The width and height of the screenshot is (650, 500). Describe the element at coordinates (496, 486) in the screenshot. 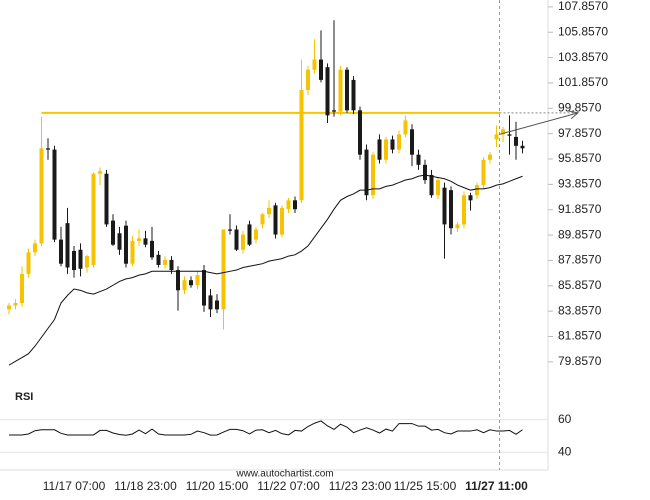

I see `x-tick-label: 11/27 11:00` at that location.